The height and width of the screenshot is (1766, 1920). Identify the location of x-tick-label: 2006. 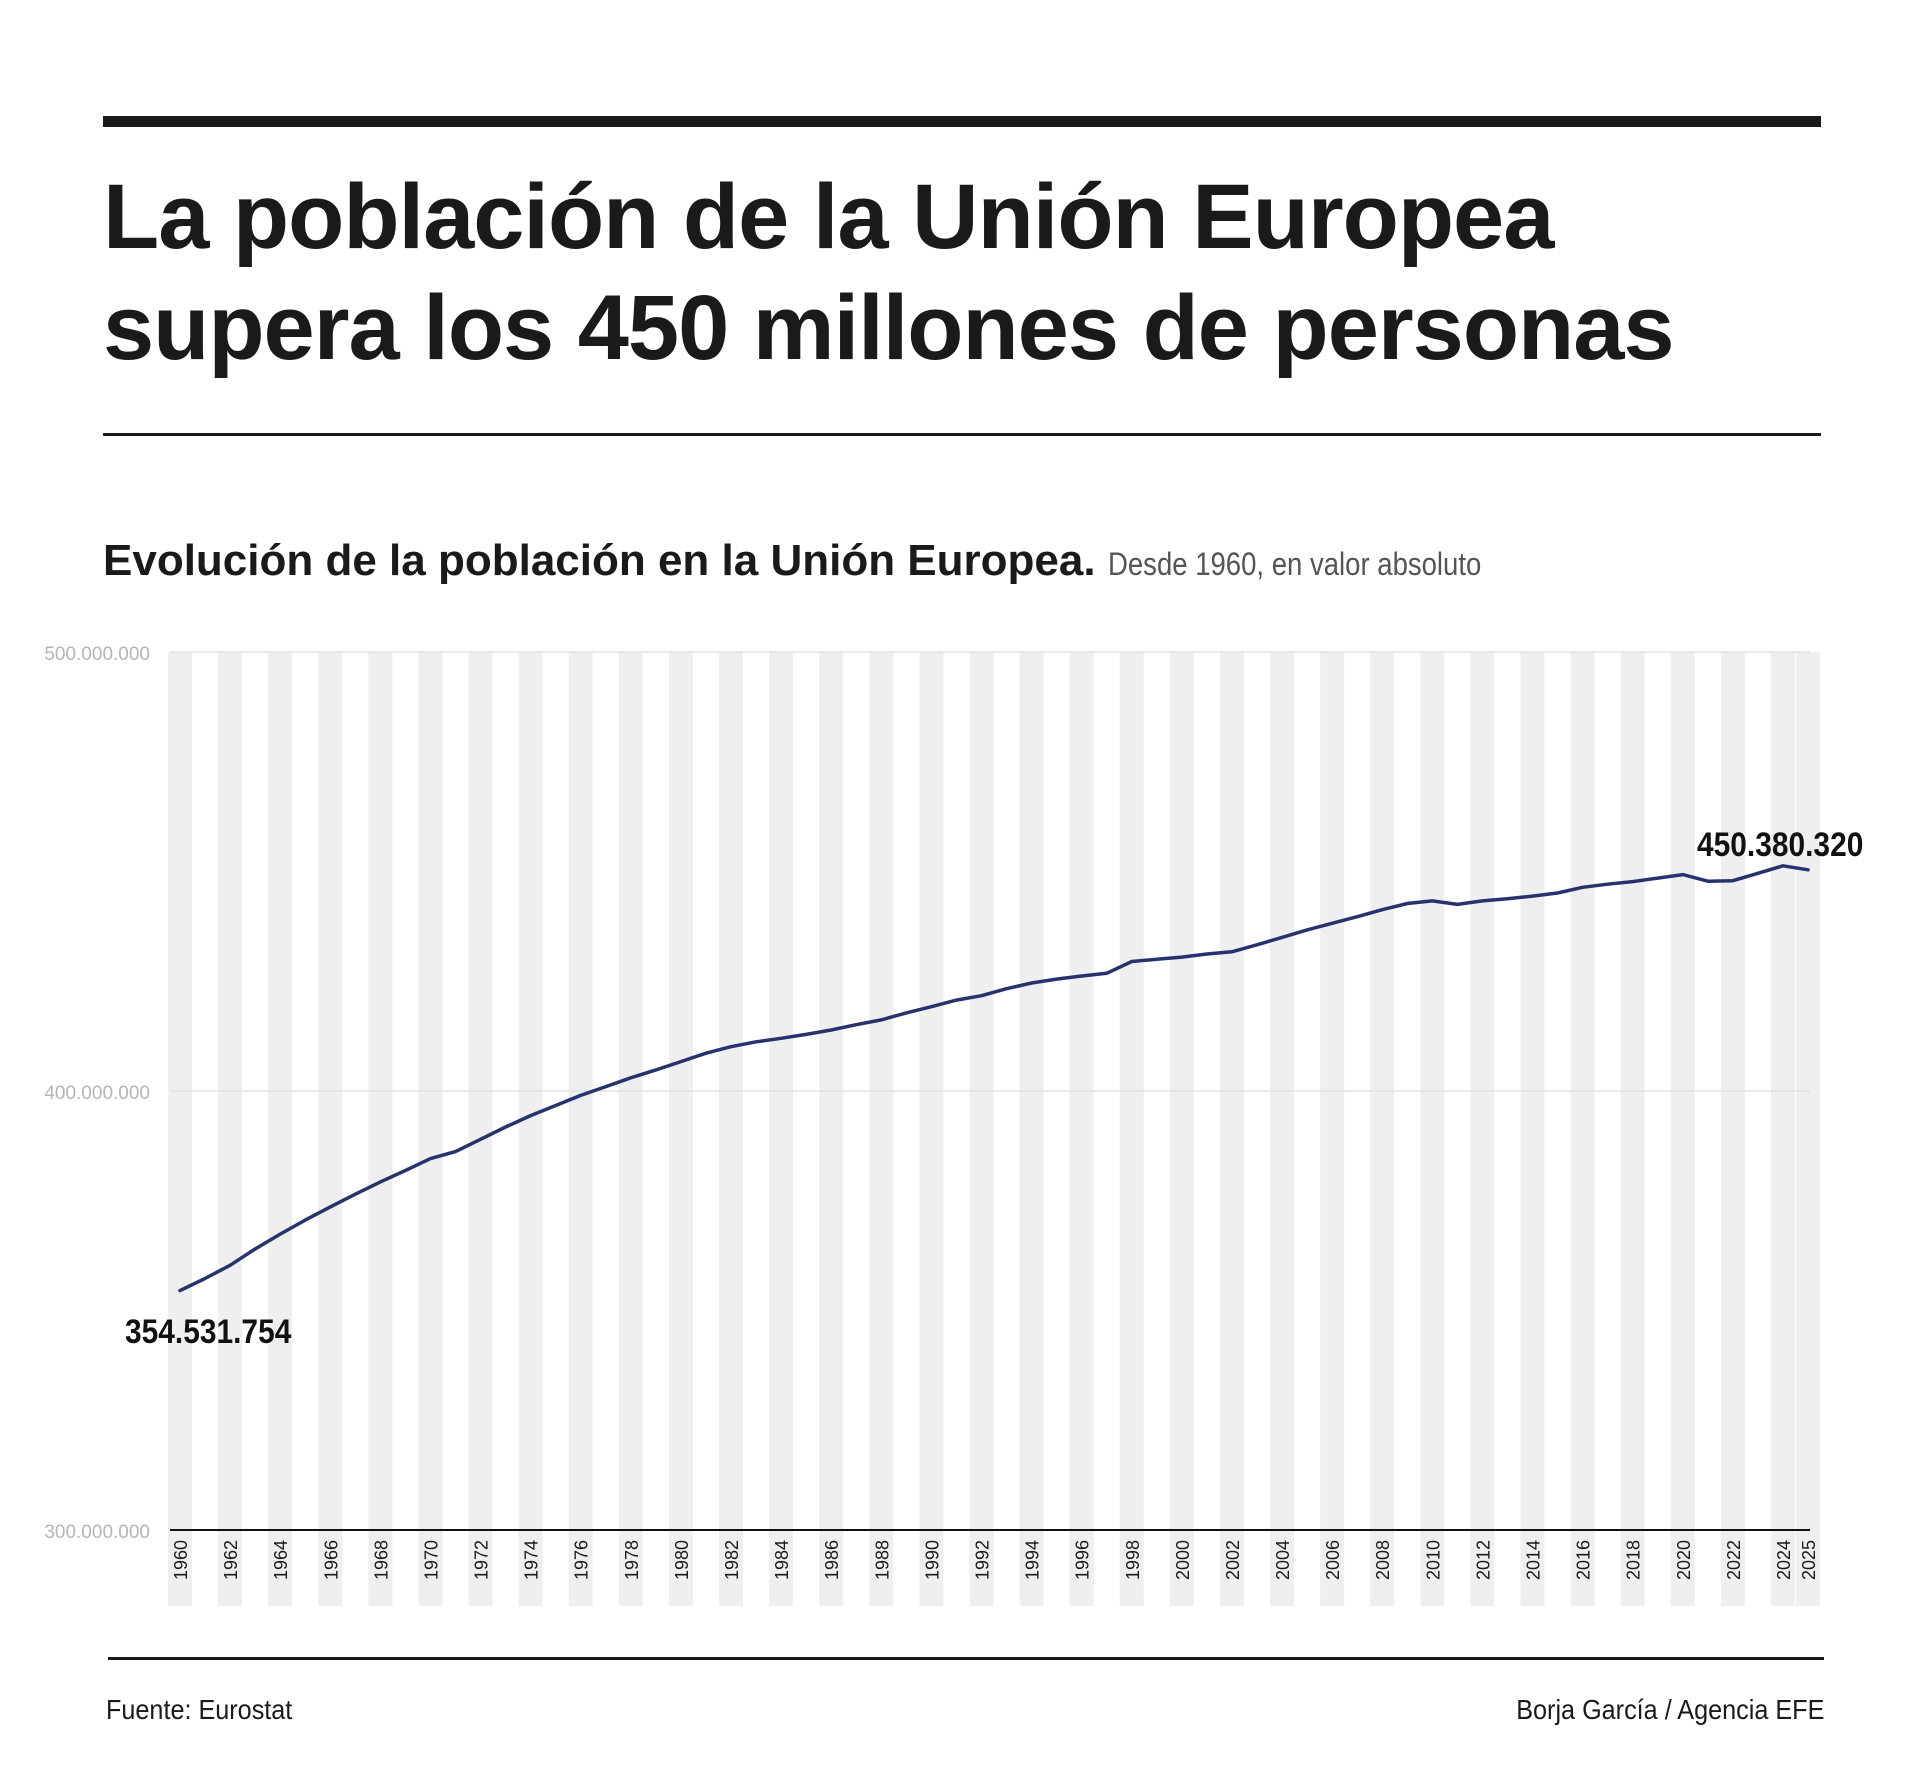
(1333, 1560).